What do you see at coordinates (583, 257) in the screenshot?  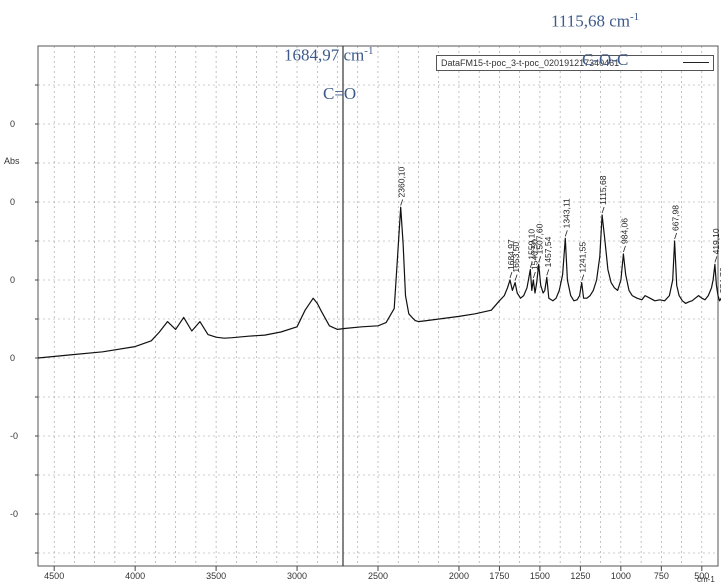 I see `peak-label: 1241,55` at bounding box center [583, 257].